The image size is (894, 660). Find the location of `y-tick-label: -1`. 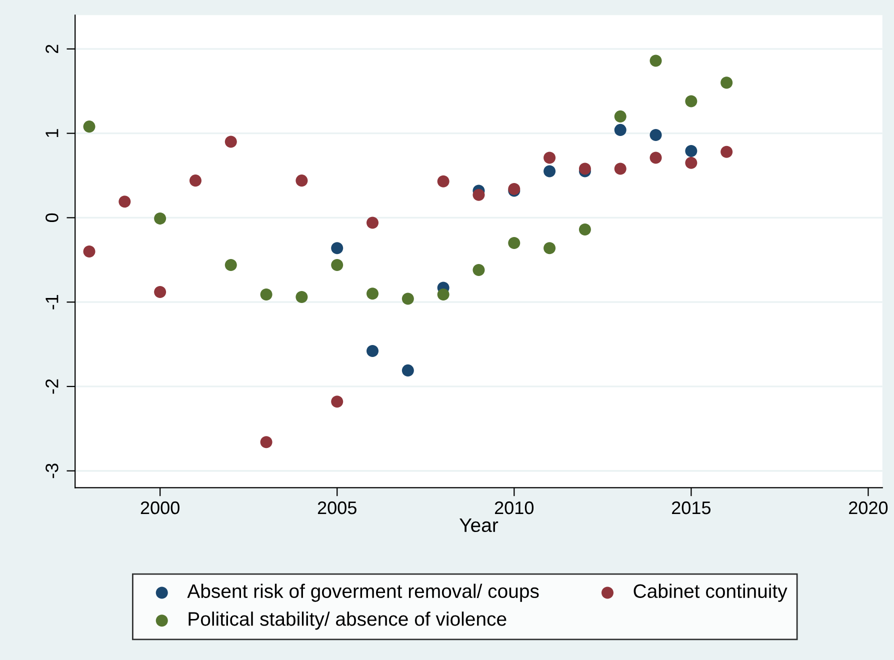

y-tick-label: -1 is located at coordinates (52, 302).